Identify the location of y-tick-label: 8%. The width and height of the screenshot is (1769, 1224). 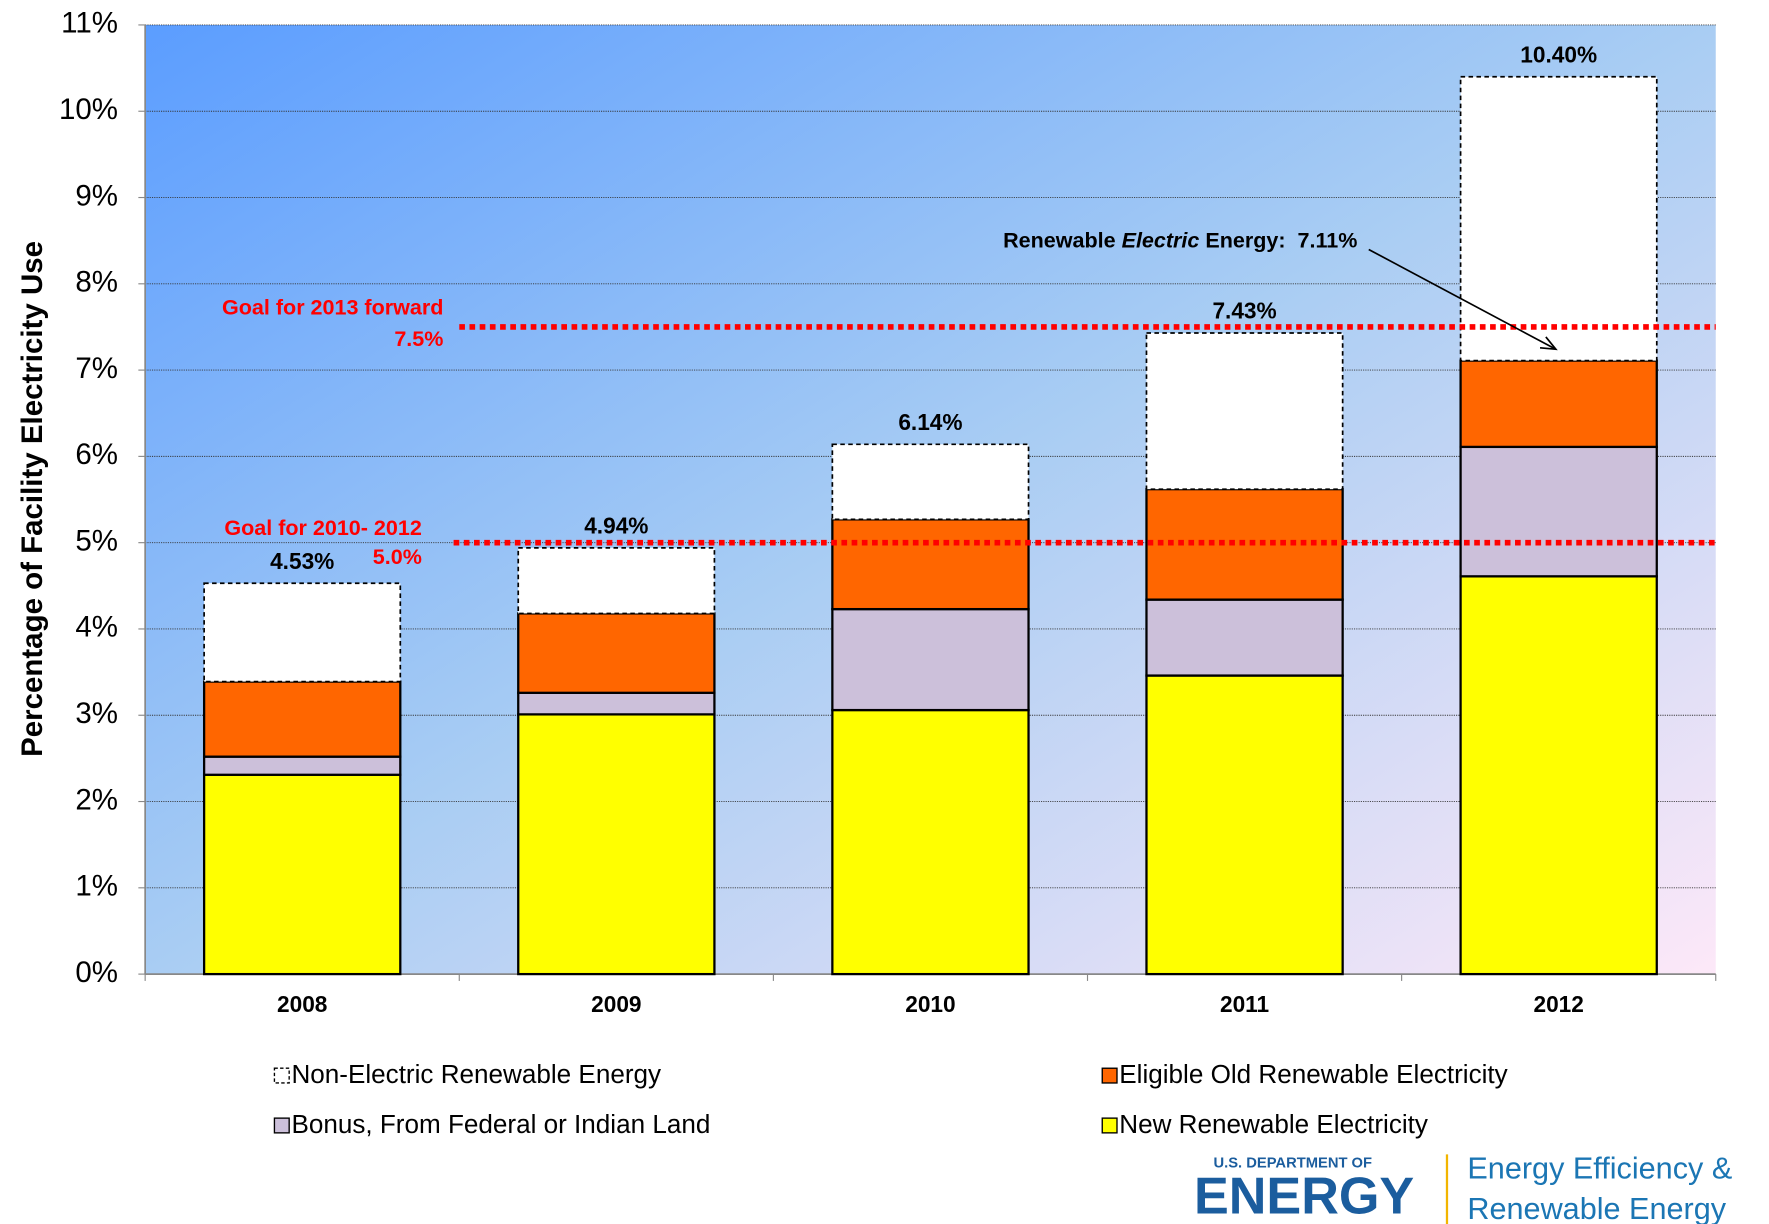
(96, 282).